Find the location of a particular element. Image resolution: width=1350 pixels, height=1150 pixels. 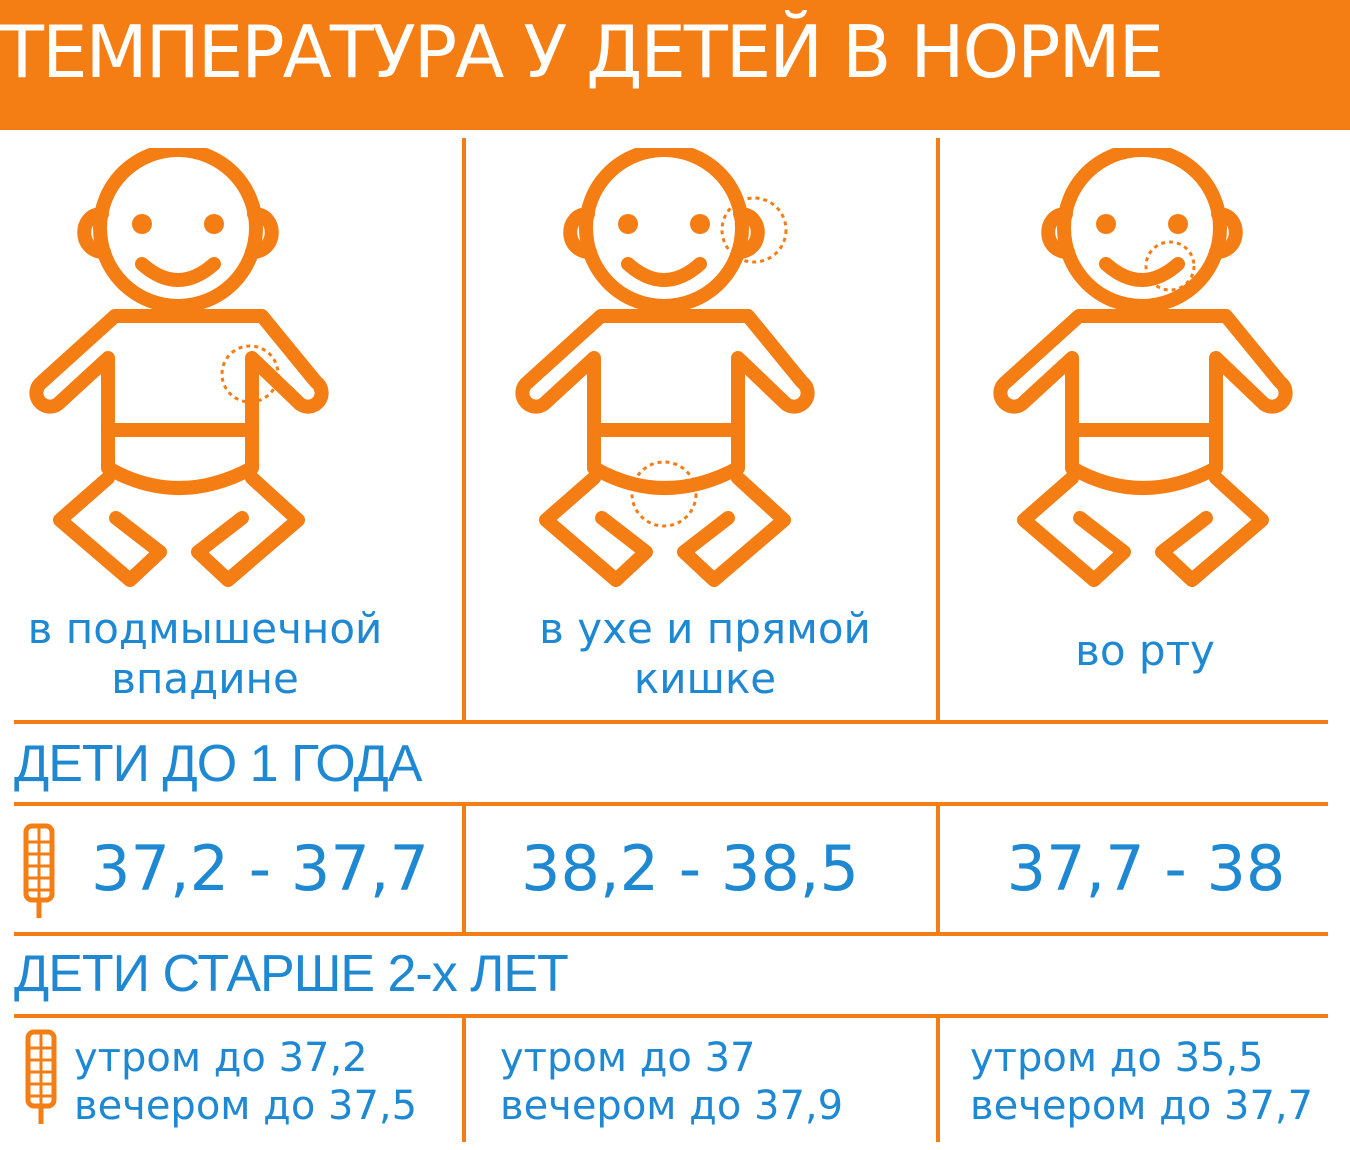

page-title: ТЕМПЕРАТУРА У ДЕТЕЙ В НОРМЕ is located at coordinates (582, 52).